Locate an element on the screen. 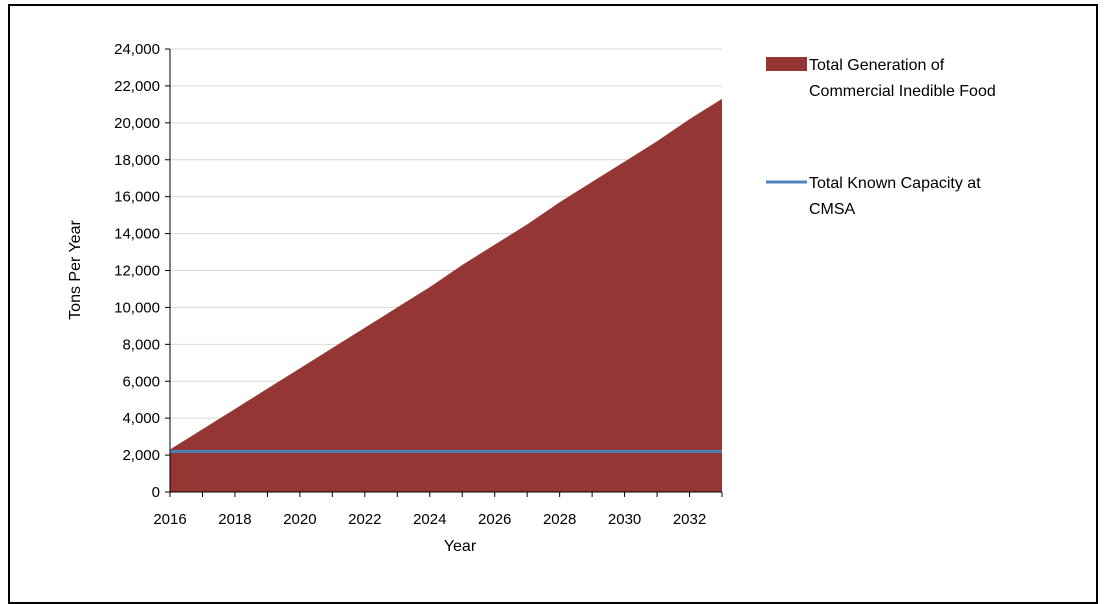 The height and width of the screenshot is (604, 1108). y-tick-label-0: 0 is located at coordinates (156, 492).